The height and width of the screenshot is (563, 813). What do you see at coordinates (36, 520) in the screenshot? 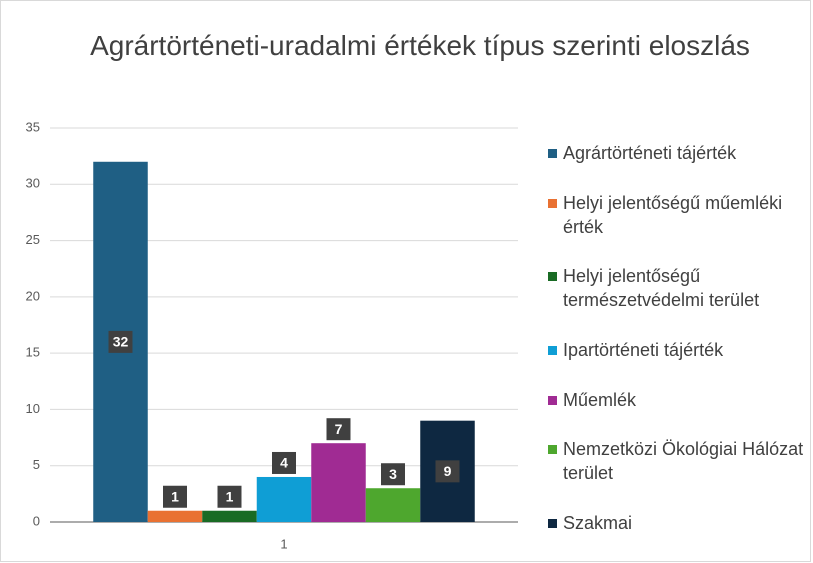
I see `y-tick-label: 0` at bounding box center [36, 520].